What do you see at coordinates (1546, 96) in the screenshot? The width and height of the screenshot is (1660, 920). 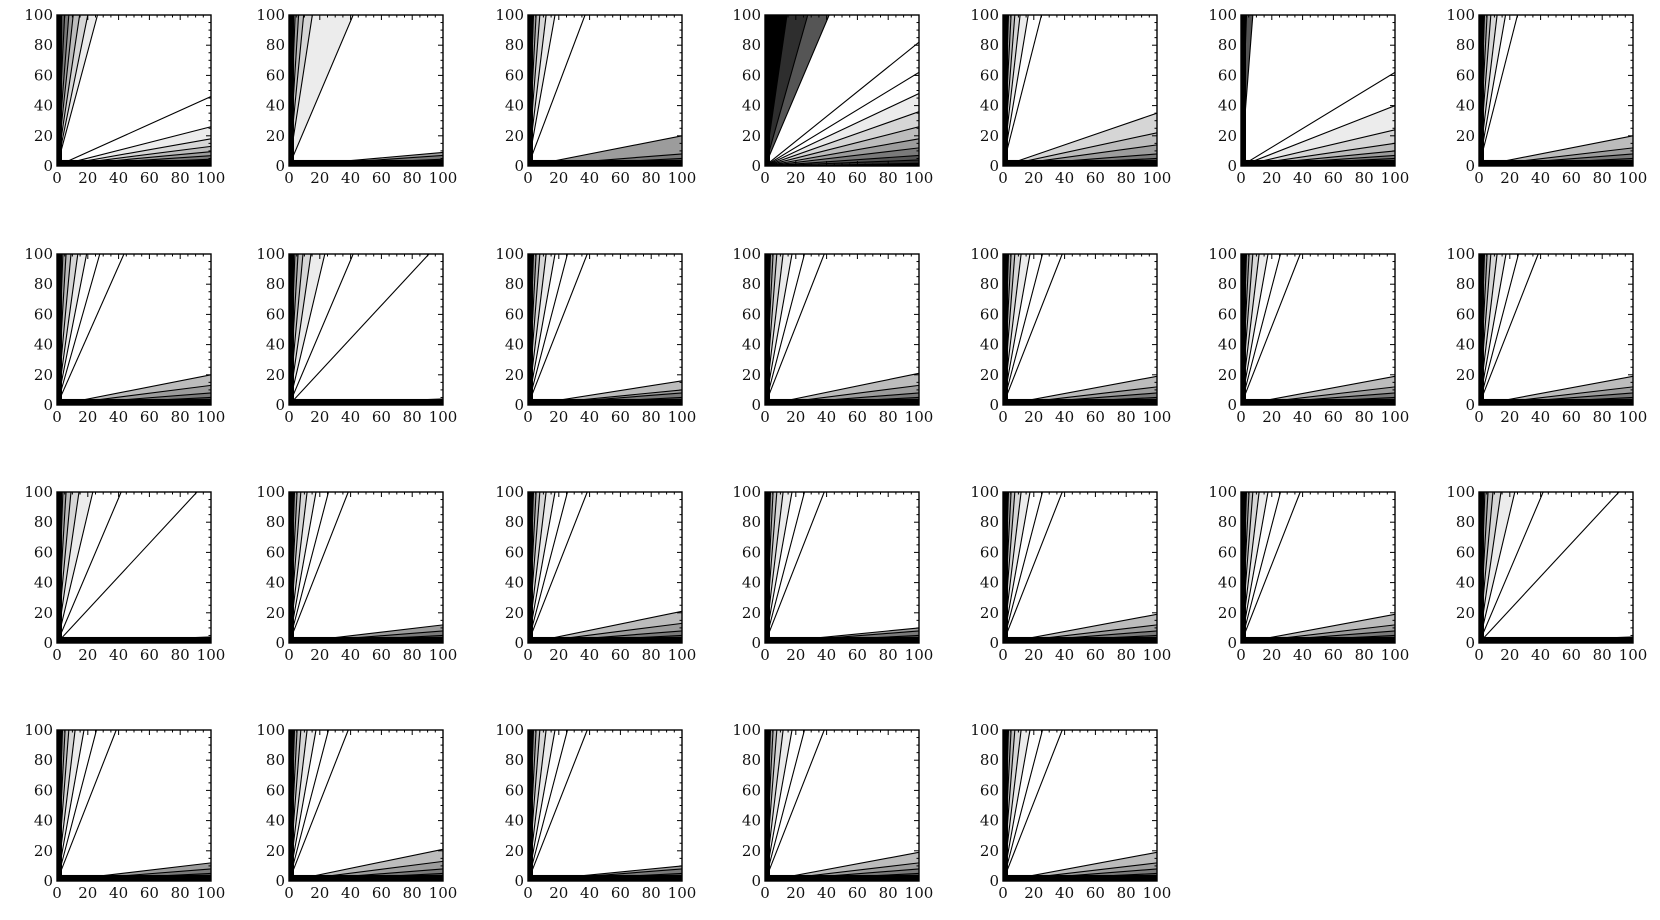 I see `contour-panel-7: 0 20 40 60 80 100 0 20 40 60 80 100` at bounding box center [1546, 96].